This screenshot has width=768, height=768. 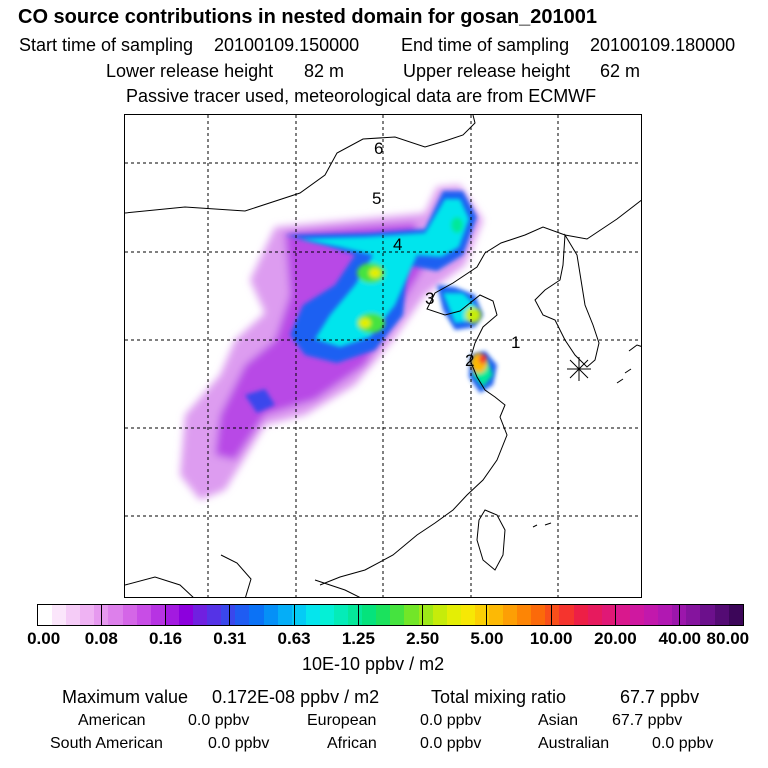 I want to click on colorbar-tick-label: 80.00, so click(x=728, y=638).